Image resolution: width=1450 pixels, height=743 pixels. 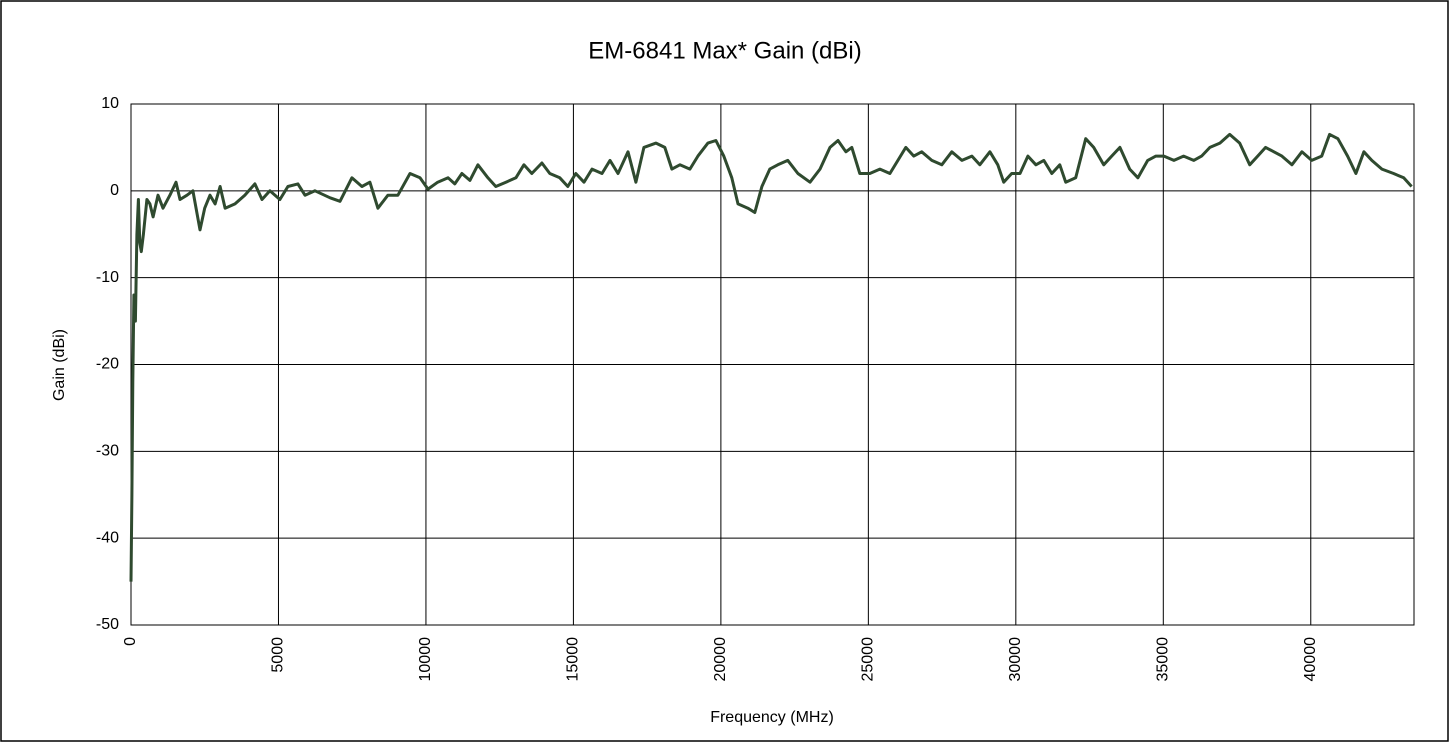 What do you see at coordinates (1015, 659) in the screenshot?
I see `x-tick-label: 30000` at bounding box center [1015, 659].